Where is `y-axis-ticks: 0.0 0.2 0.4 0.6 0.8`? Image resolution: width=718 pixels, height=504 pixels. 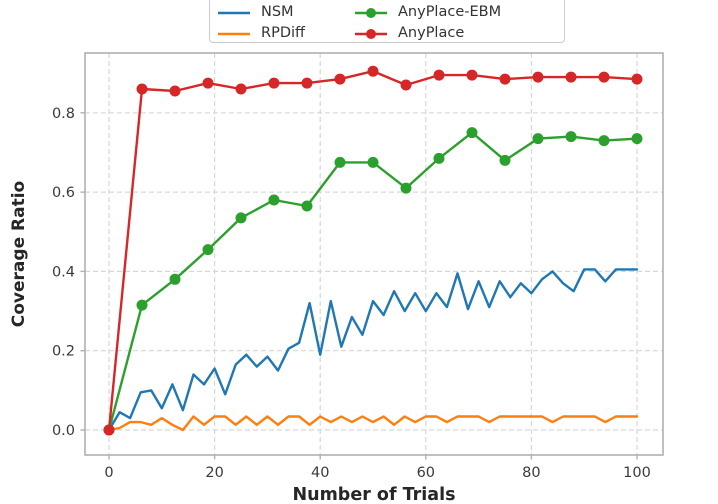
y-axis-ticks: 0.0 0.2 0.4 0.6 0.8 is located at coordinates (68, 272).